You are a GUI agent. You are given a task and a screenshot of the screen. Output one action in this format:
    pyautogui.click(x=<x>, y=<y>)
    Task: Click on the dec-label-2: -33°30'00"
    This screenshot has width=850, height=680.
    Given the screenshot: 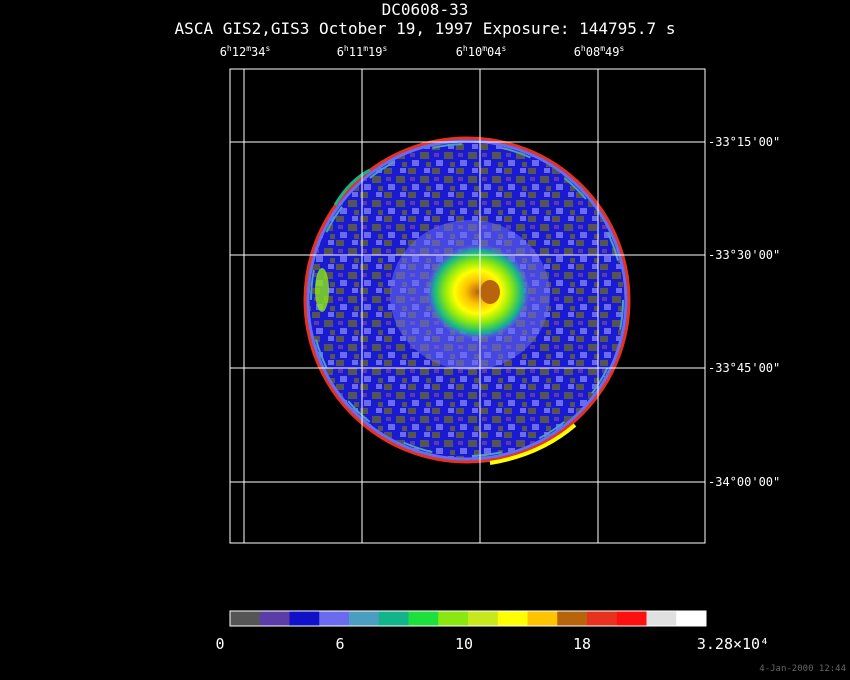 What is the action you would take?
    pyautogui.click(x=744, y=255)
    